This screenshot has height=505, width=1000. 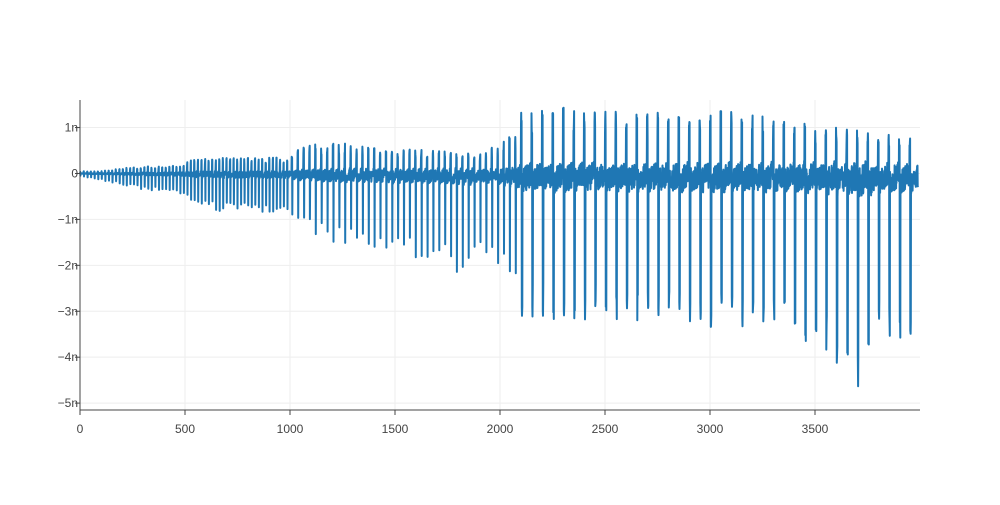 I want to click on x-tick-label: 2000, so click(x=500, y=429).